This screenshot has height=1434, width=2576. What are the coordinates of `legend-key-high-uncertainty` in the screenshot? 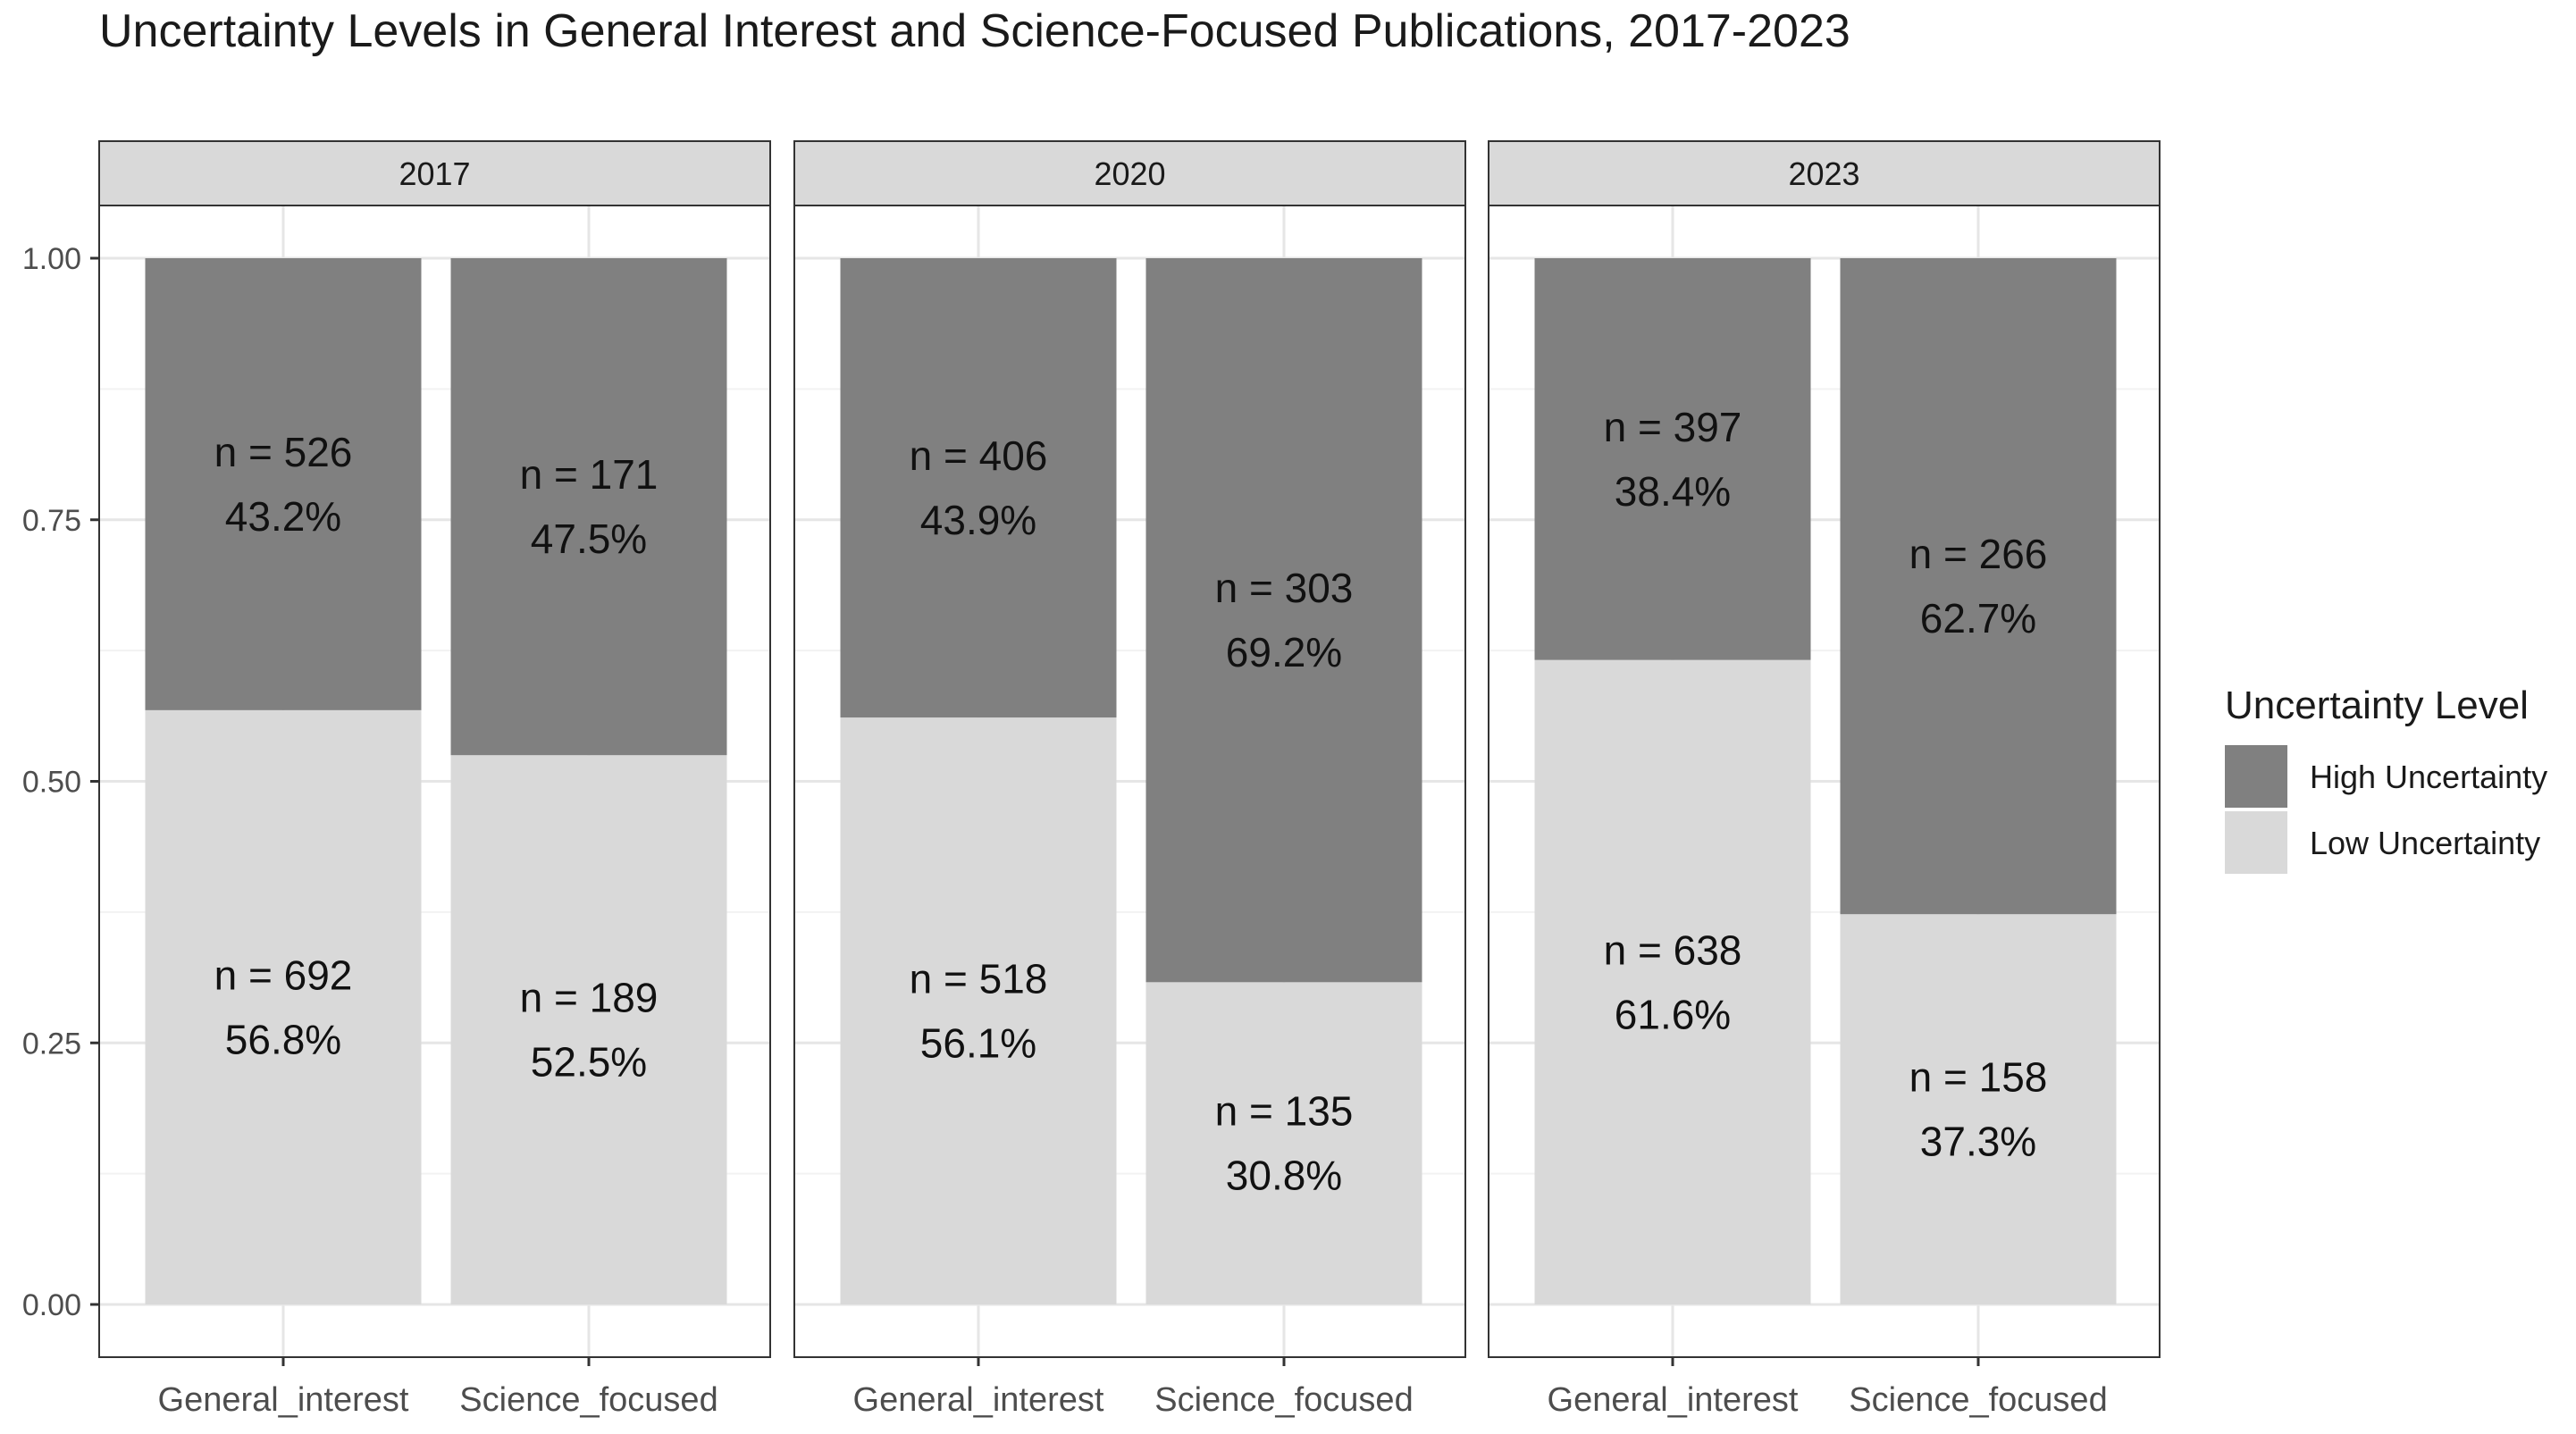 It's located at (2256, 776).